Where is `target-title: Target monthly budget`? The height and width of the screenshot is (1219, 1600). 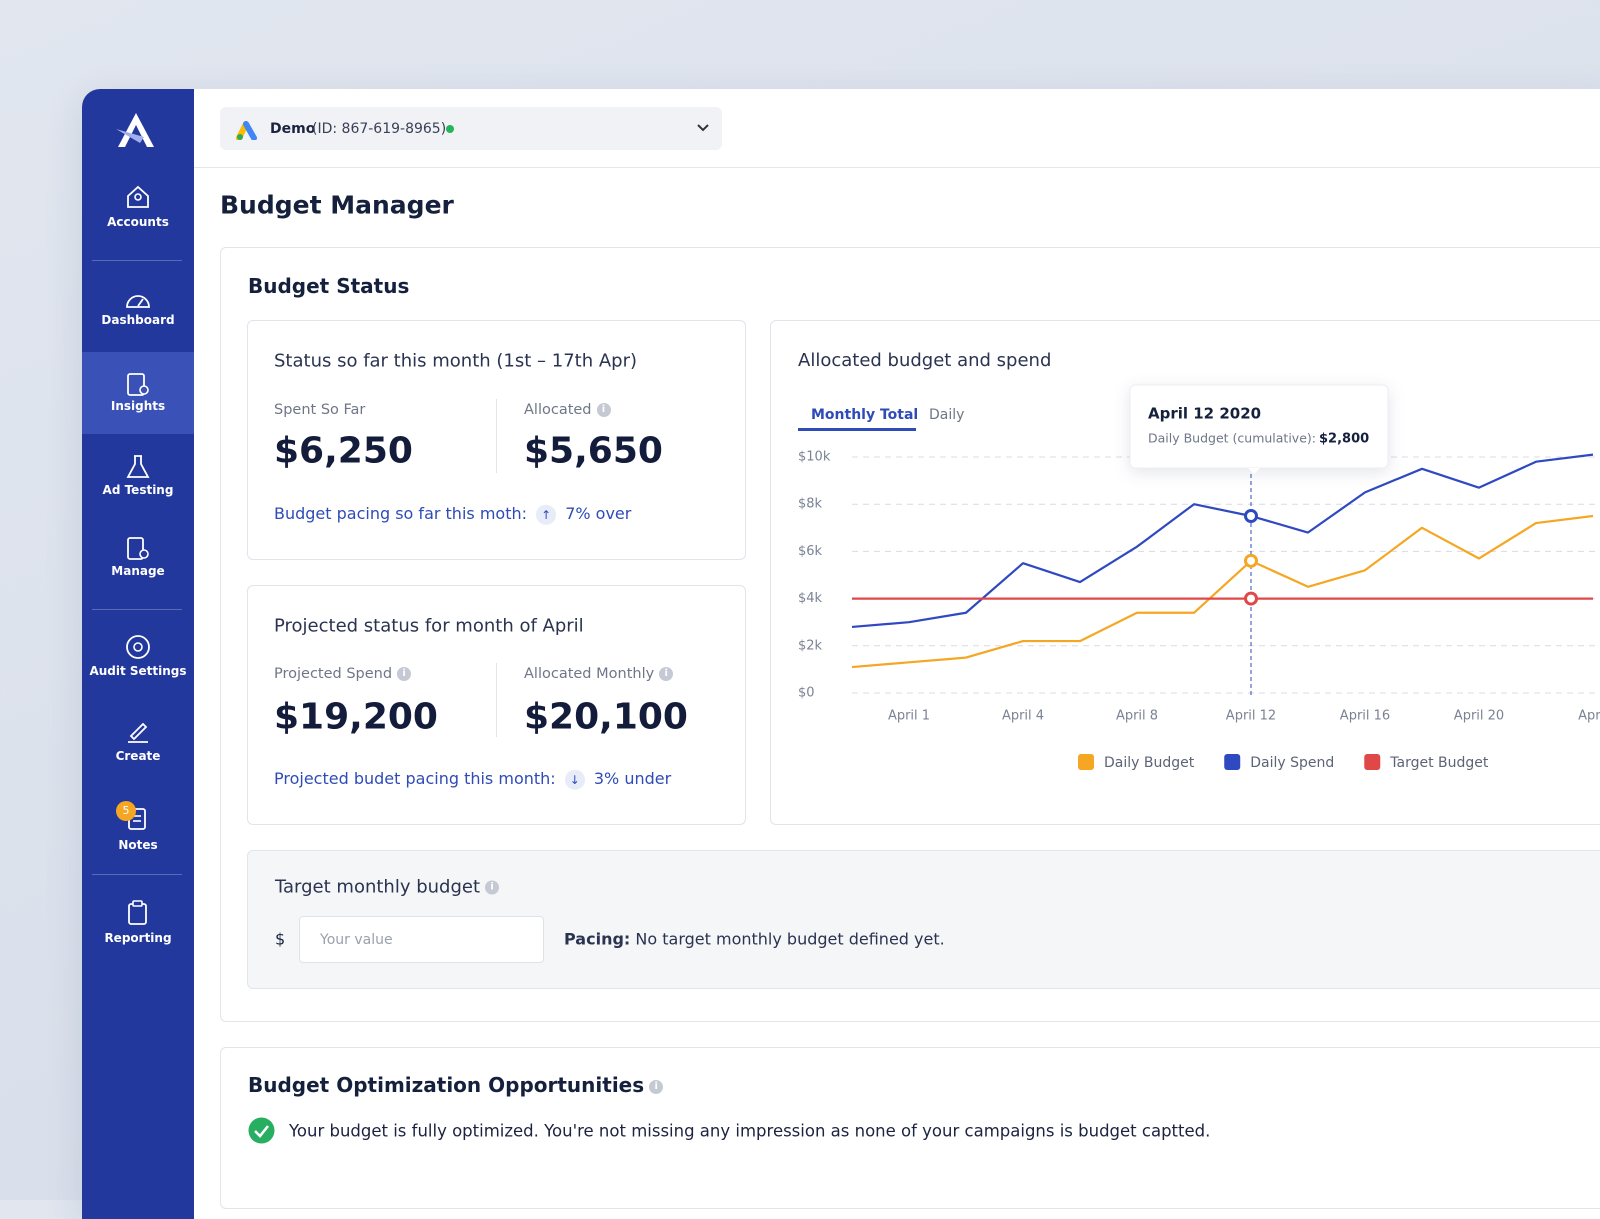
target-title: Target monthly budget is located at coordinates (378, 887).